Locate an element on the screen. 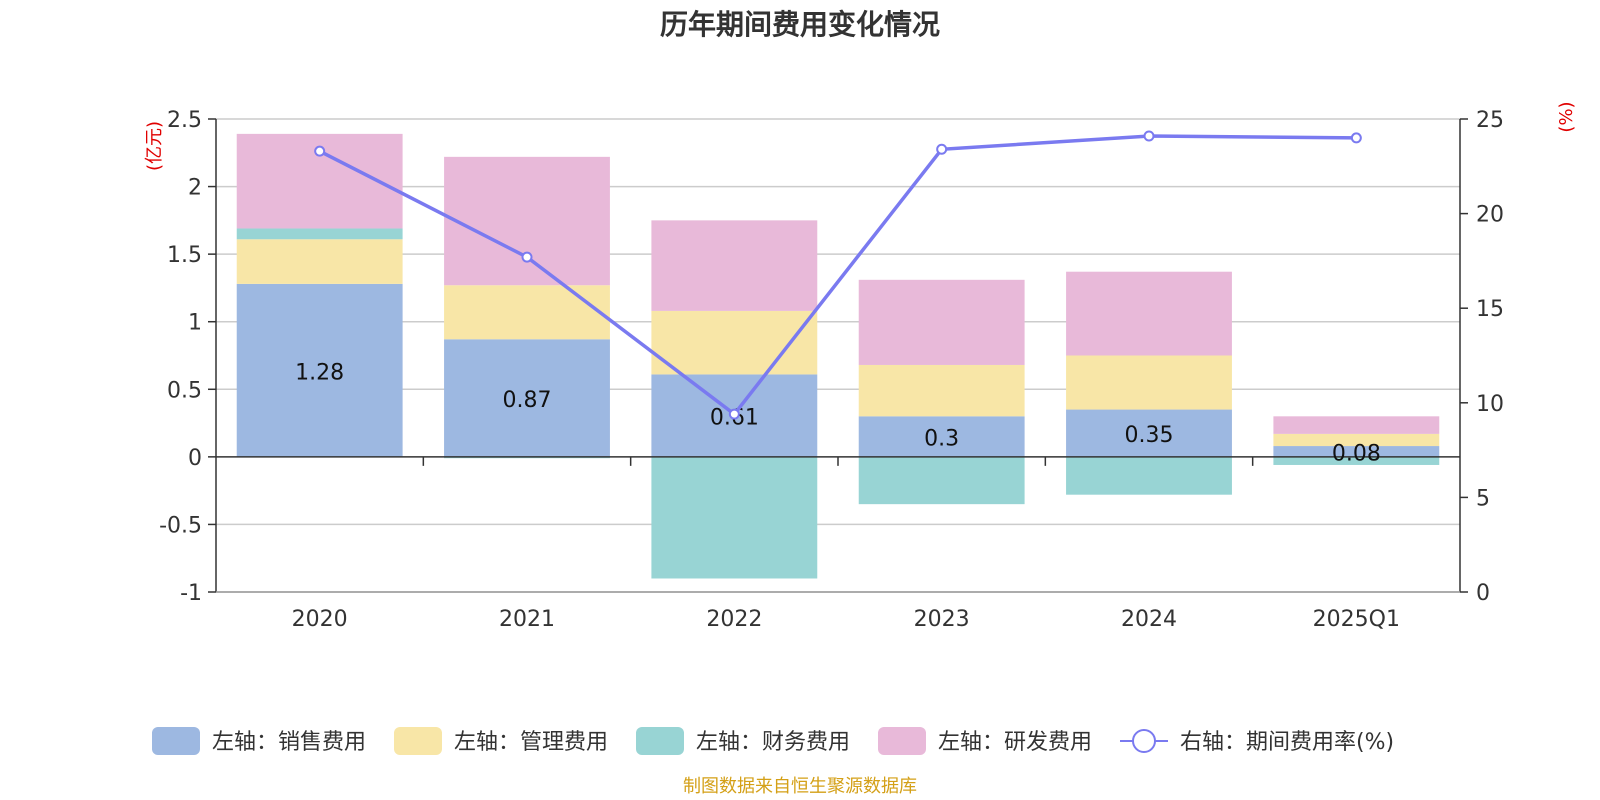  bar-2-2024 is located at coordinates (1149, 475).